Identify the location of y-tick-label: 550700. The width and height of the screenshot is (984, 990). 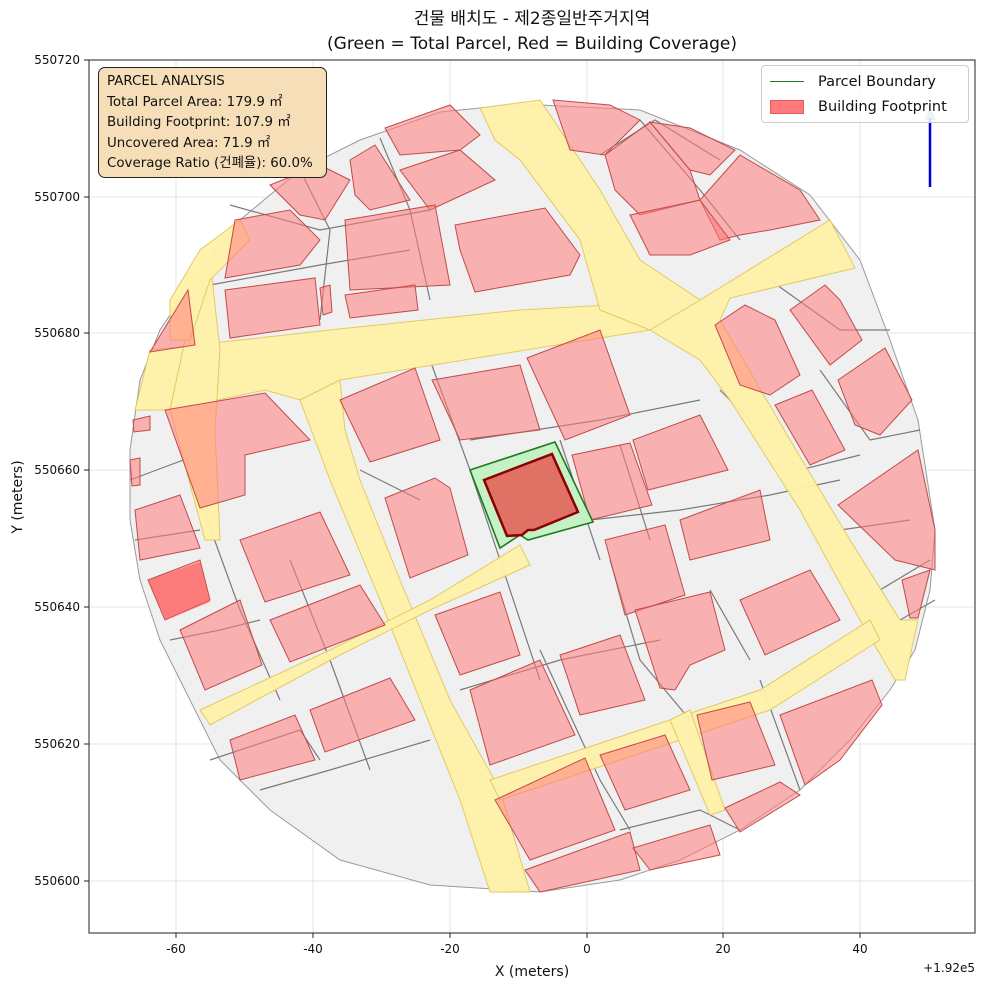
(57, 197).